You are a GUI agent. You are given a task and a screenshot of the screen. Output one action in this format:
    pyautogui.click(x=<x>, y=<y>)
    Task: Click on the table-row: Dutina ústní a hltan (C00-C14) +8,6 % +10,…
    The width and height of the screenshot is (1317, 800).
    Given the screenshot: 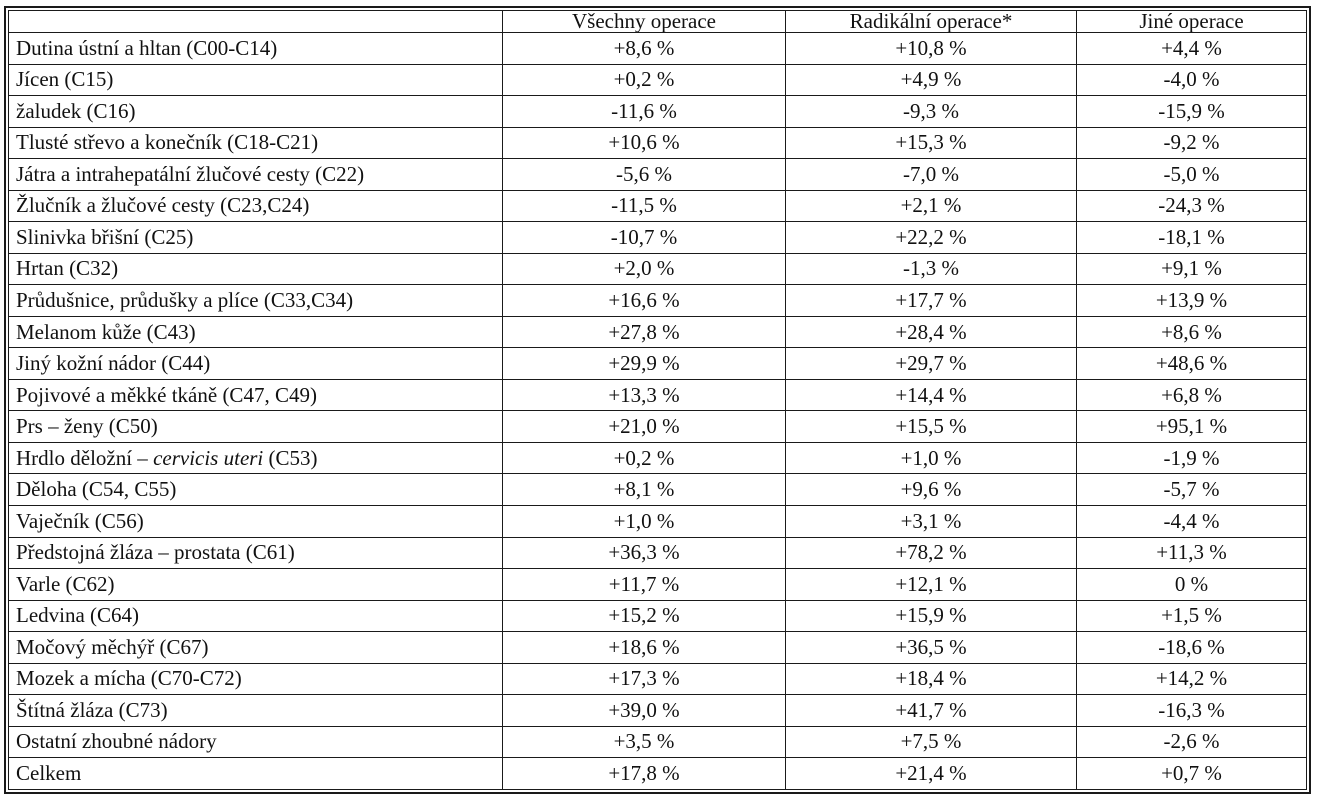 What is the action you would take?
    pyautogui.click(x=657, y=48)
    